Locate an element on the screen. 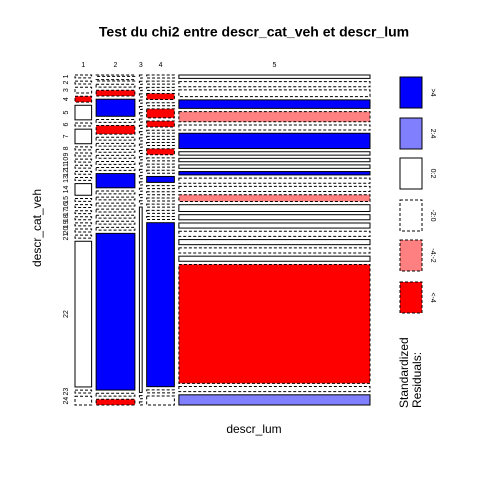  row-label: 15 is located at coordinates (66, 200).